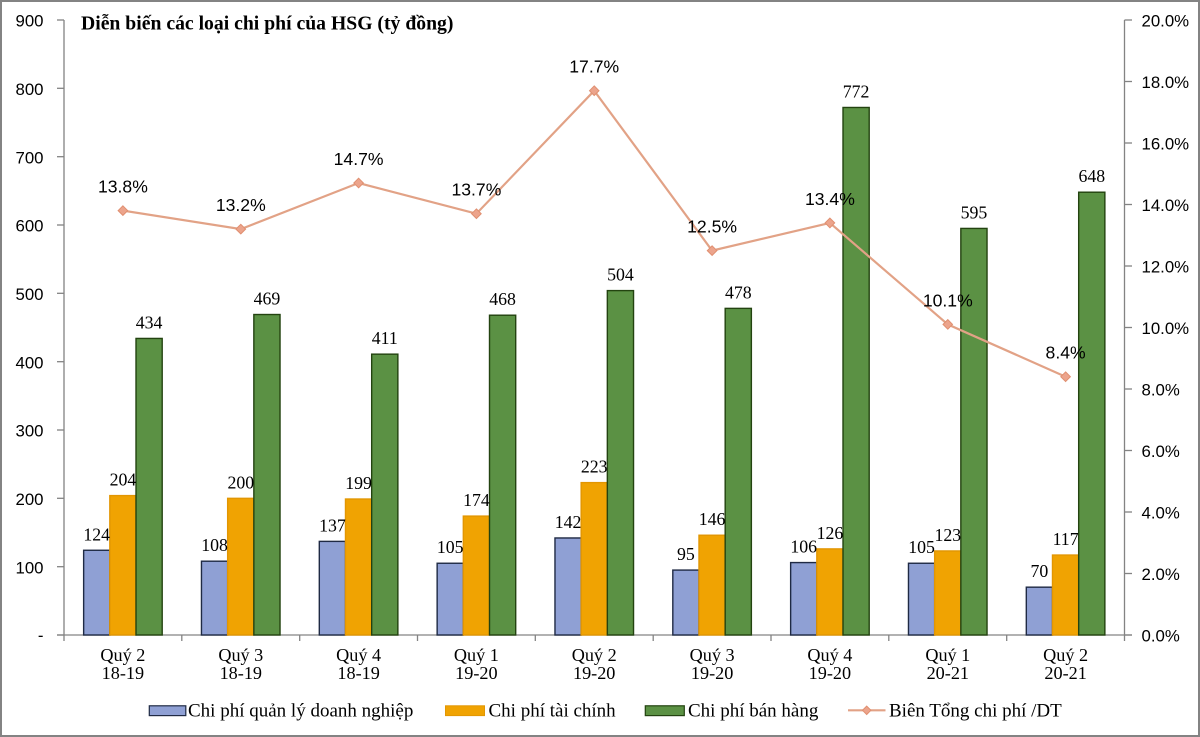 This screenshot has height=737, width=1200. I want to click on svg-text: 8.4%, so click(1066, 353).